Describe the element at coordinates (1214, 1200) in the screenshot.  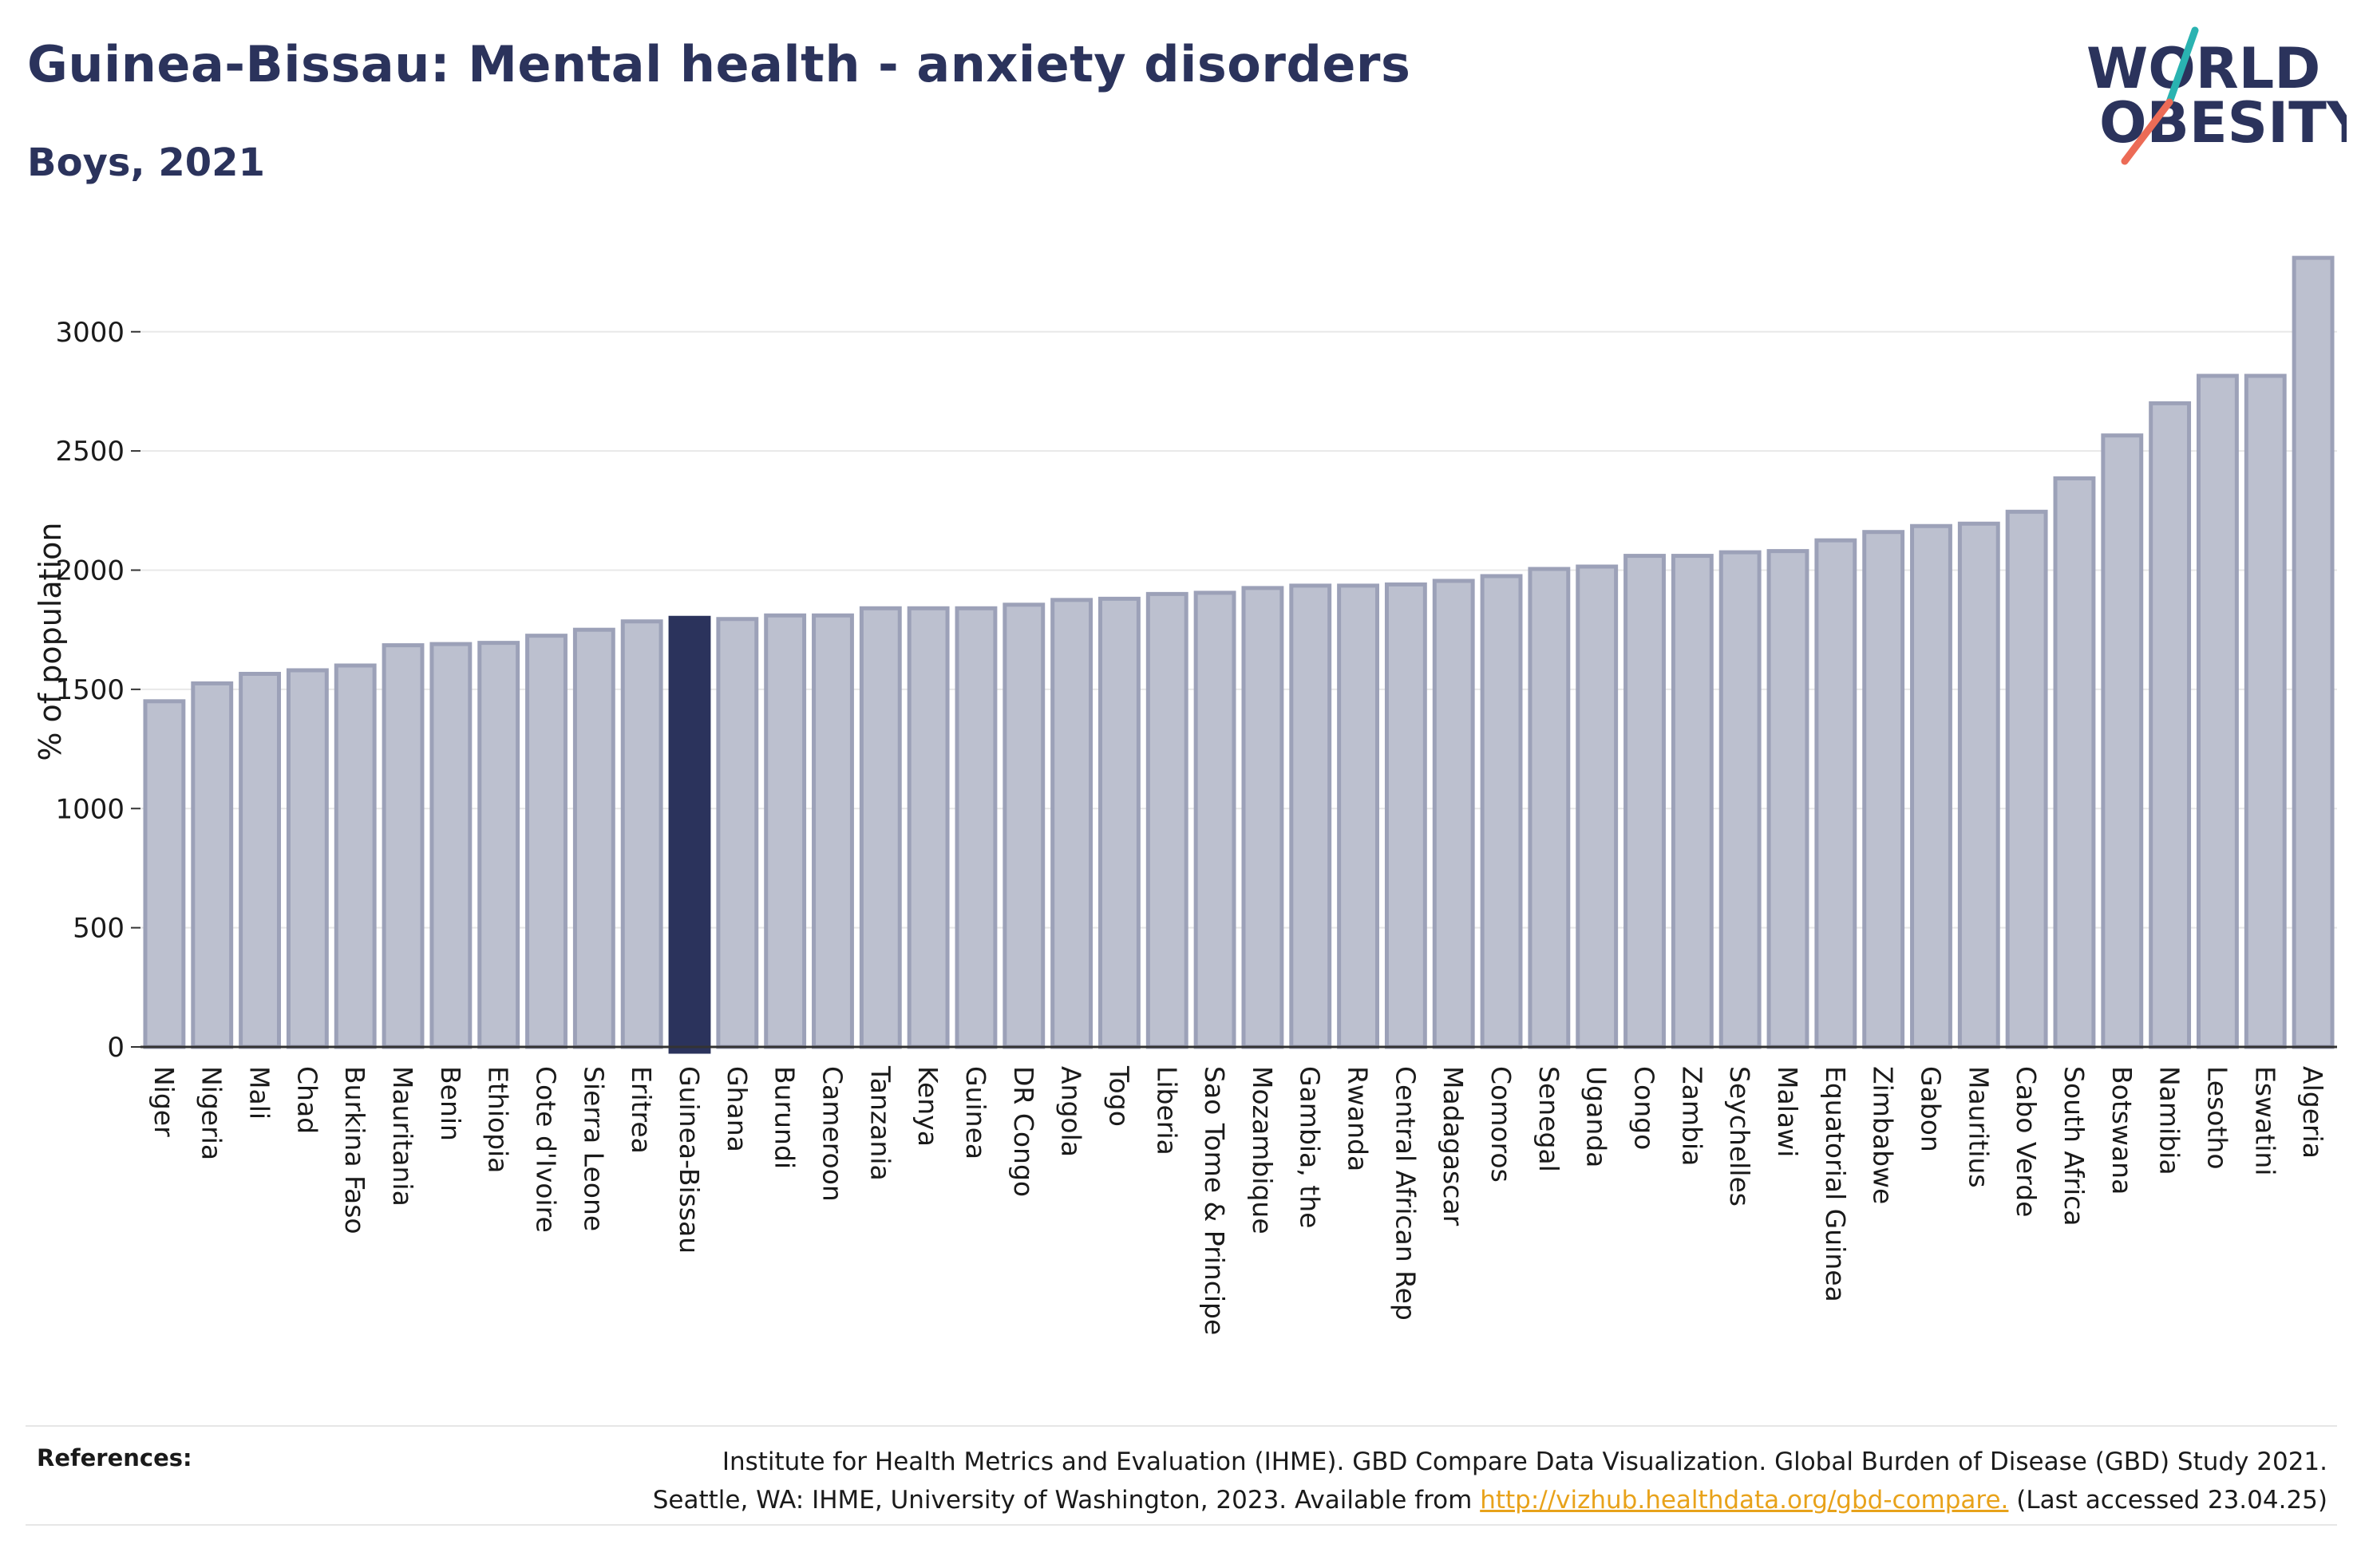
I see `x-tick-label: Sao Tome & Principe` at that location.